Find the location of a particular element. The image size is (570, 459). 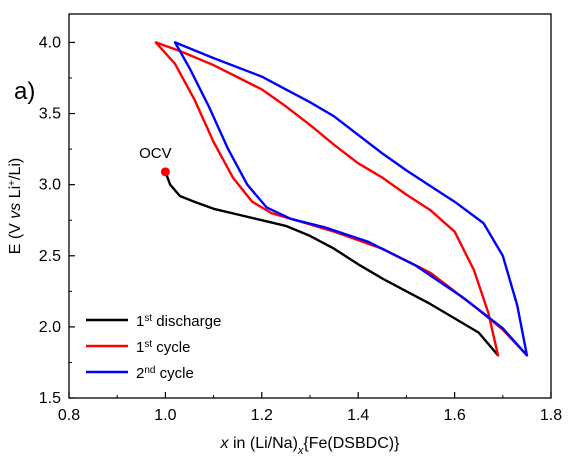

x-tick-label: 0.8 is located at coordinates (69, 415).